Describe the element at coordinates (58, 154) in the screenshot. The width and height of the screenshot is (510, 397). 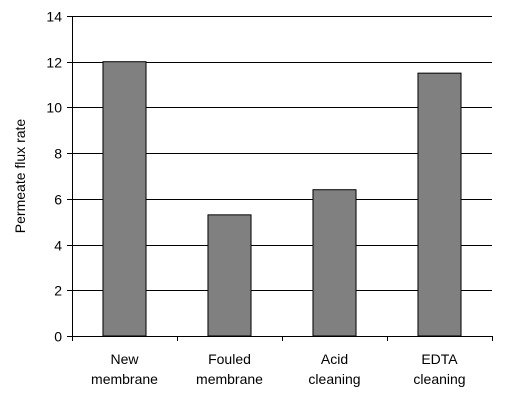
I see `y-tick-label: 8` at that location.